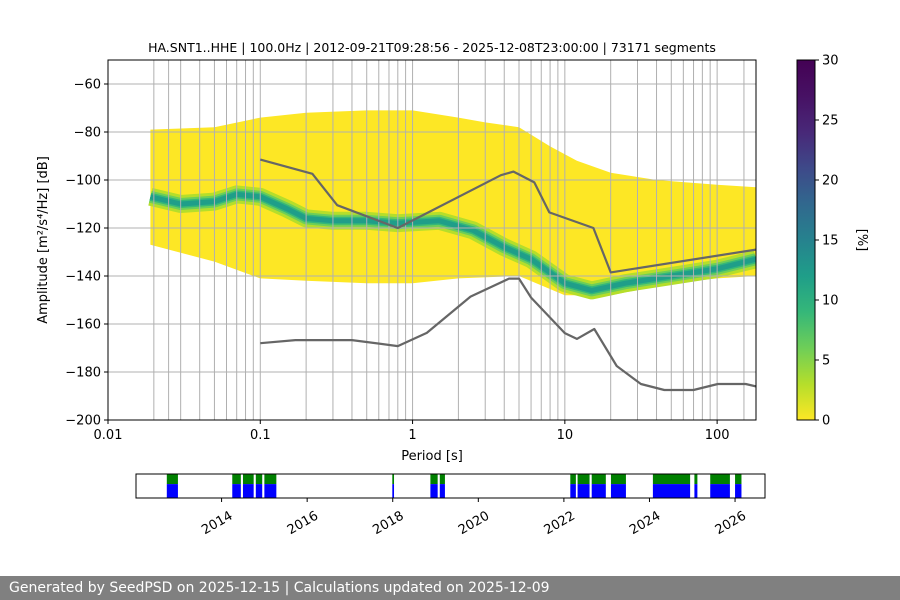 This screenshot has width=900, height=600. Describe the element at coordinates (830, 61) in the screenshot. I see `colorbar-tick-label: 30` at that location.